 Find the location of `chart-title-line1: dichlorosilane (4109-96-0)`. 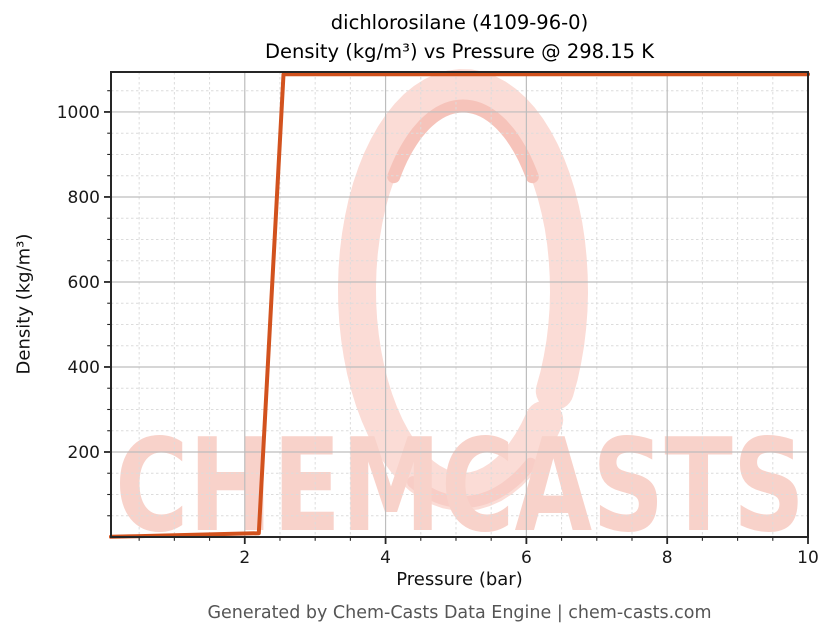

chart-title-line1: dichlorosilane (4109-96-0) is located at coordinates (459, 22).